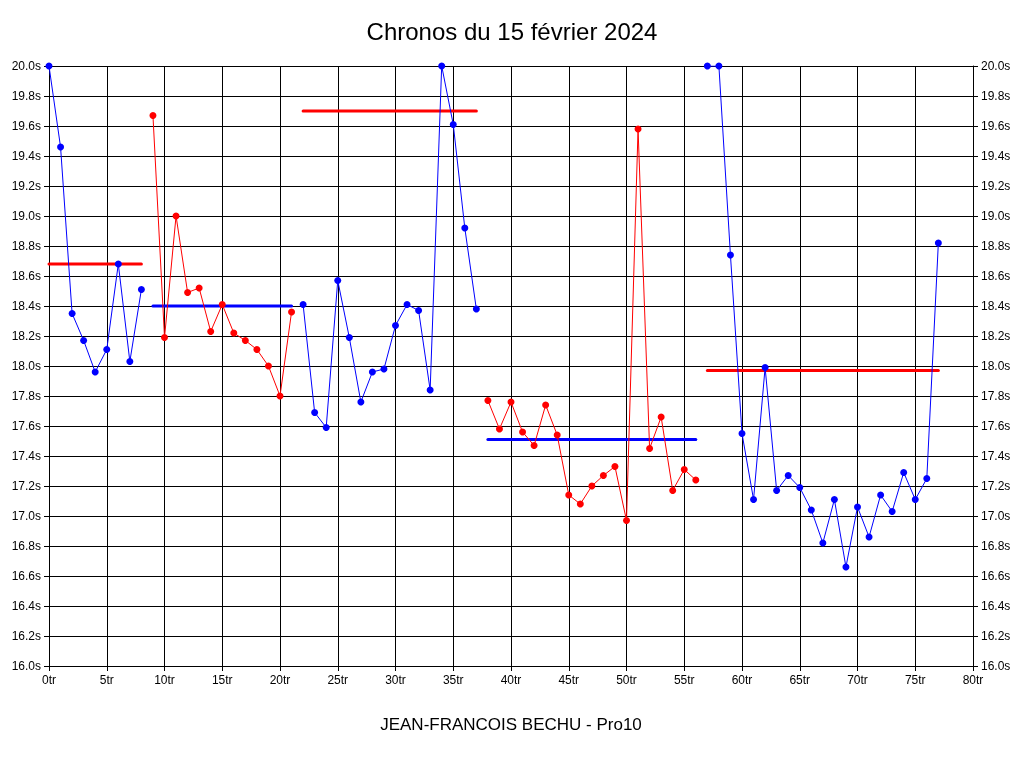  I want to click on y2-tick-label: 19.6s, so click(996, 126).